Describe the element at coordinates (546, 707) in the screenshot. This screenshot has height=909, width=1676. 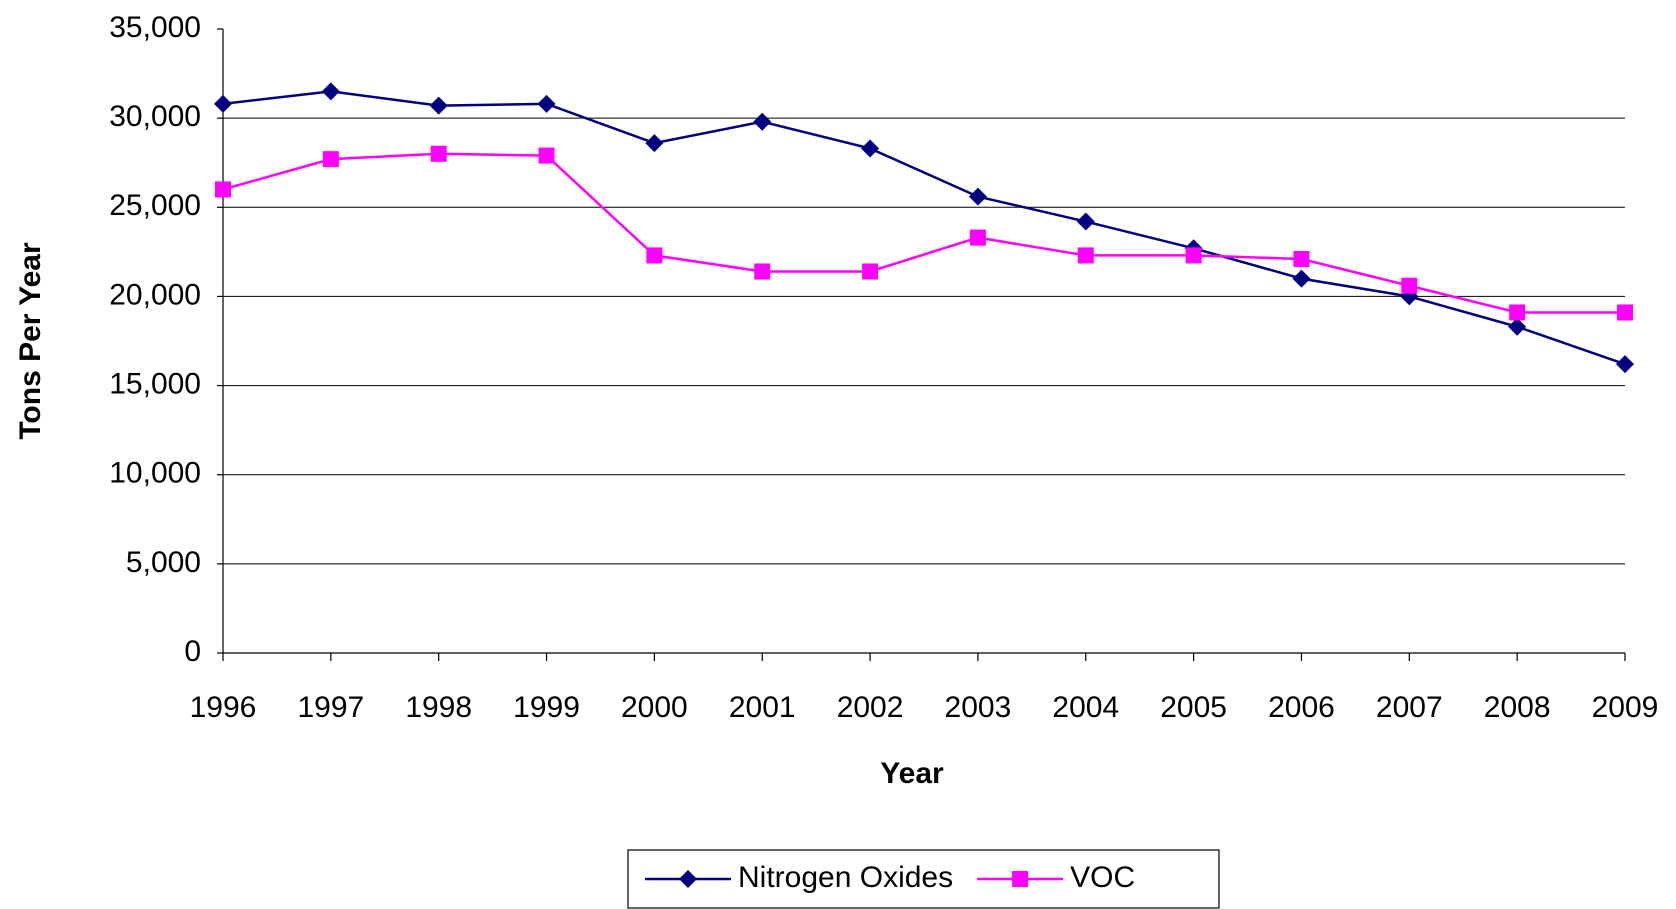
I see `x-tick-label: 1999` at that location.